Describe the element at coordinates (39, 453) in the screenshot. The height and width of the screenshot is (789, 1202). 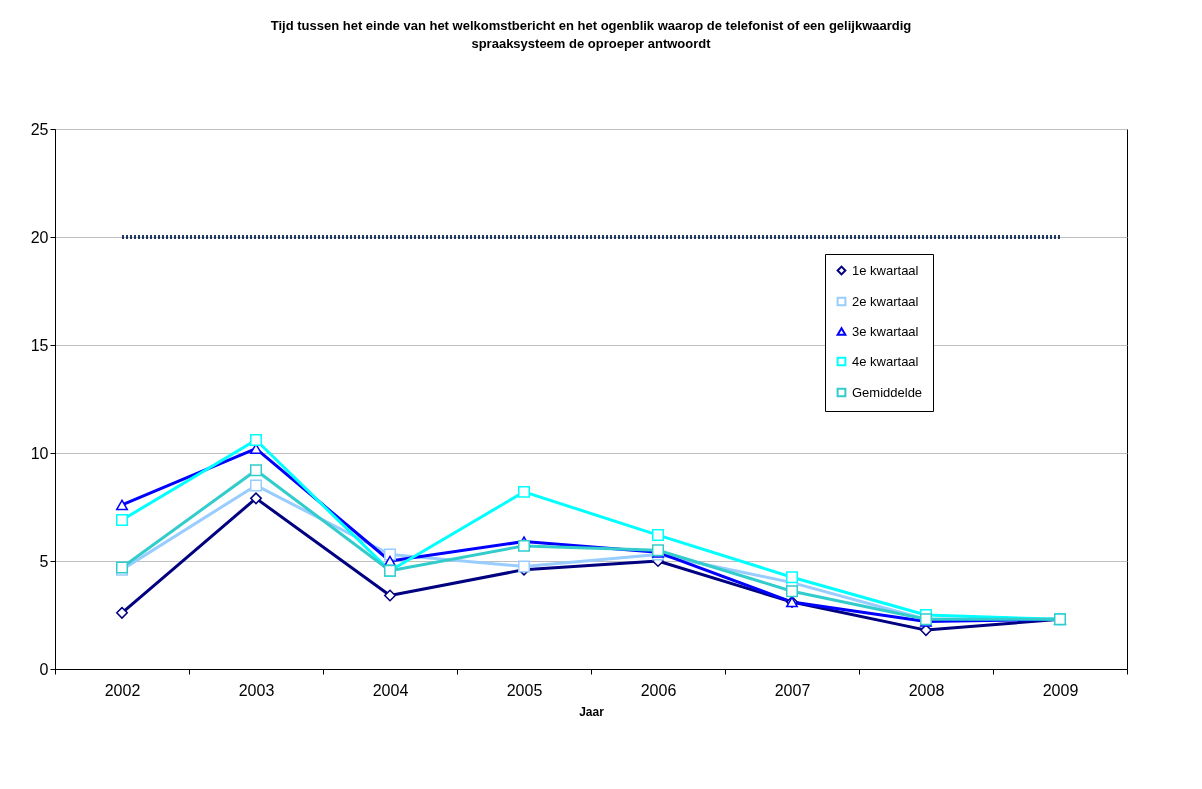
I see `y-tick-label: 10` at that location.